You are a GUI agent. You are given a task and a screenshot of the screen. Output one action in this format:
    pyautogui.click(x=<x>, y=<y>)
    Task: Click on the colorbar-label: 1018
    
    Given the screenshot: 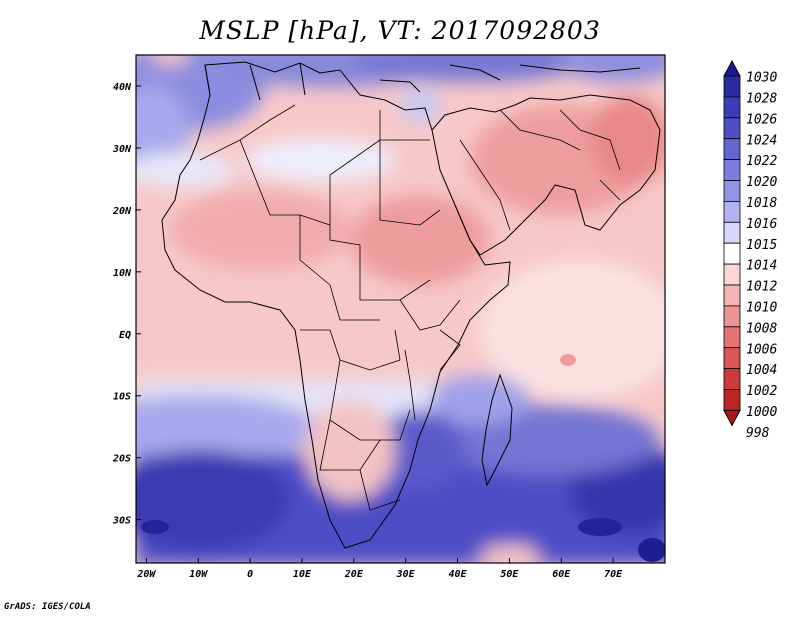 What is the action you would take?
    pyautogui.click(x=761, y=203)
    